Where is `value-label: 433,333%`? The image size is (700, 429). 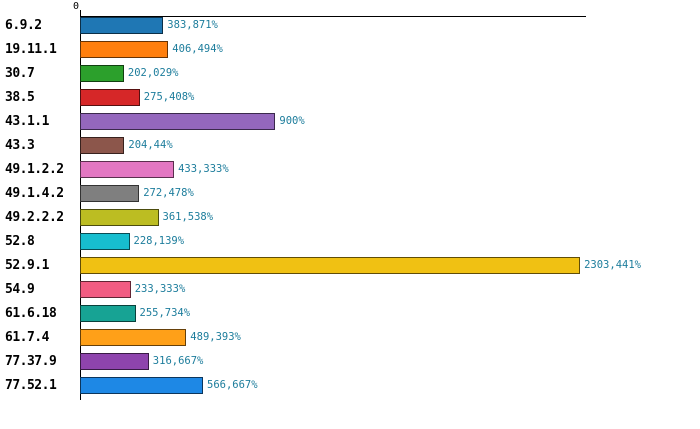
value-label: 433,333% is located at coordinates (203, 169).